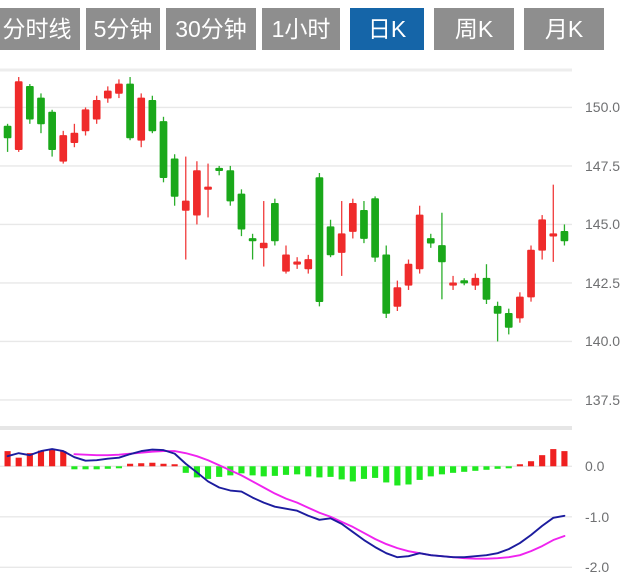 The image size is (628, 585). What do you see at coordinates (301, 29) in the screenshot?
I see `timeframe-tab-3: 1小时` at bounding box center [301, 29].